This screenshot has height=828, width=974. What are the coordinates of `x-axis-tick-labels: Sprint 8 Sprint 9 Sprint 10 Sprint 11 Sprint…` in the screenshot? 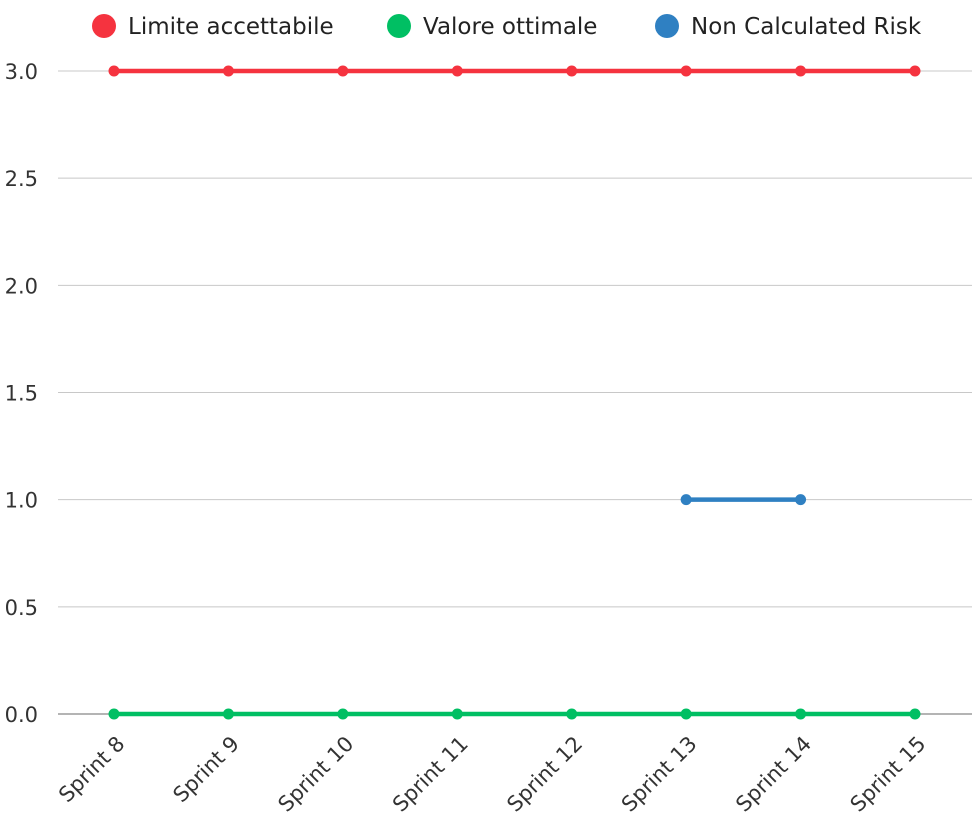 It's located at (492, 774).